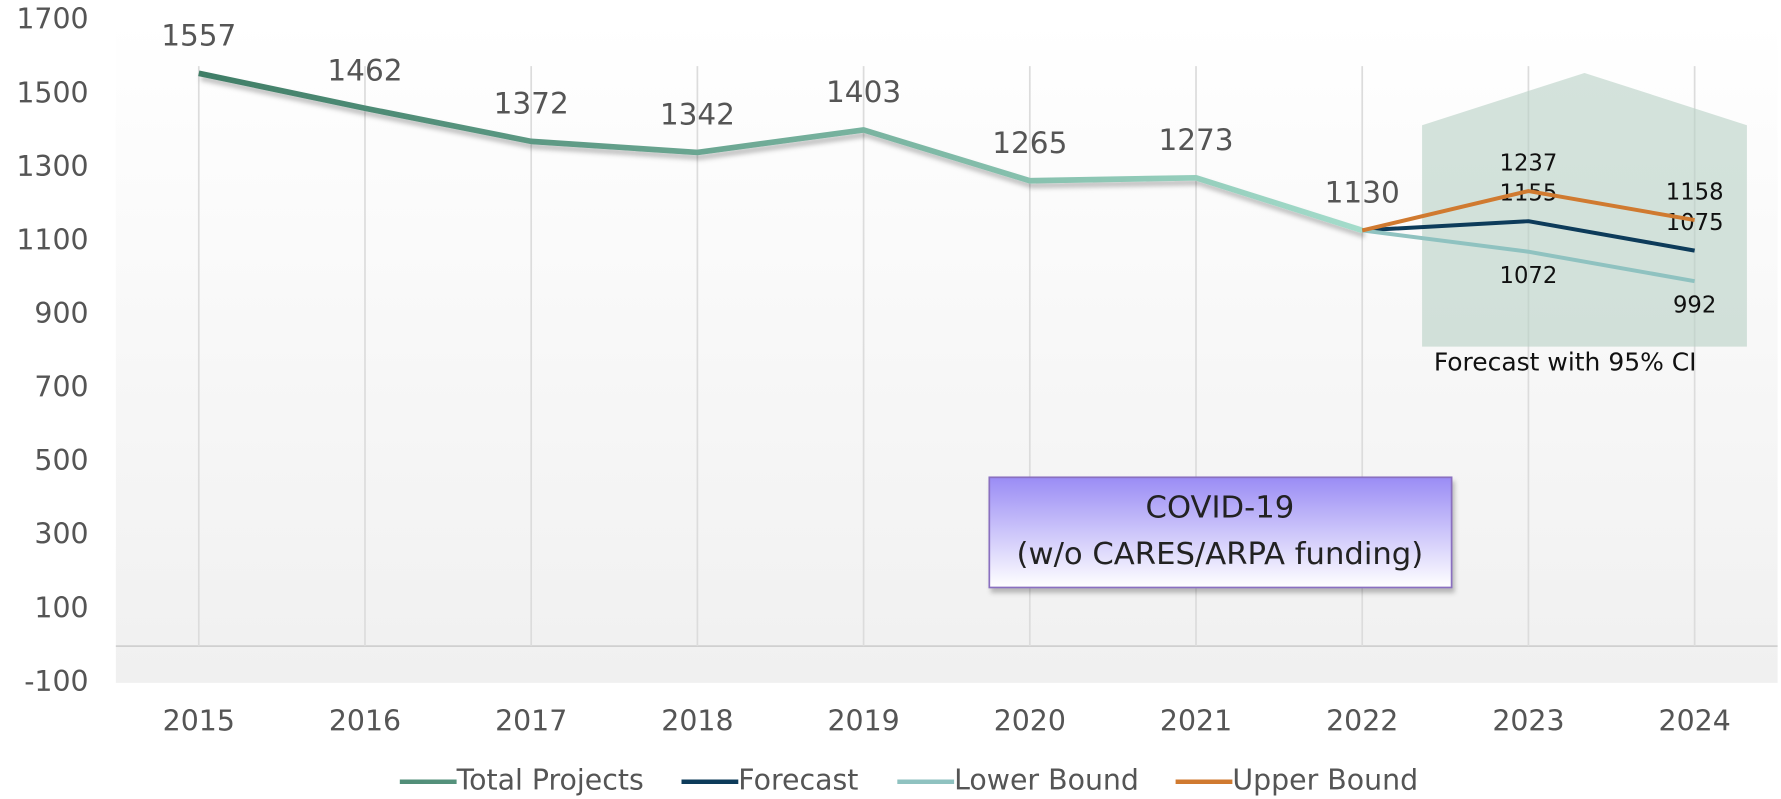  Describe the element at coordinates (1220, 508) in the screenshot. I see `annotation: COVID-19` at that location.